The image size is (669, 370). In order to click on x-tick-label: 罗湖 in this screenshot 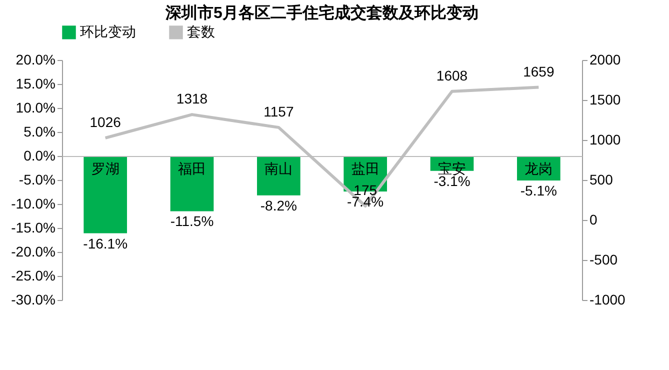, I will do `click(105, 168)`.